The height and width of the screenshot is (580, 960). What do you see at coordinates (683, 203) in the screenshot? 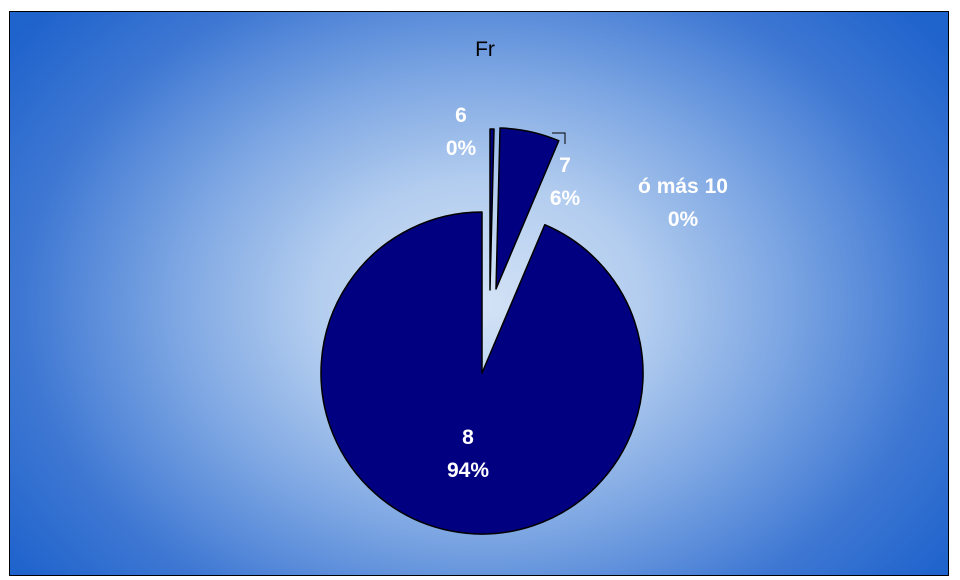
I see `data-label-m-s-10: ó más 10 0%` at bounding box center [683, 203].